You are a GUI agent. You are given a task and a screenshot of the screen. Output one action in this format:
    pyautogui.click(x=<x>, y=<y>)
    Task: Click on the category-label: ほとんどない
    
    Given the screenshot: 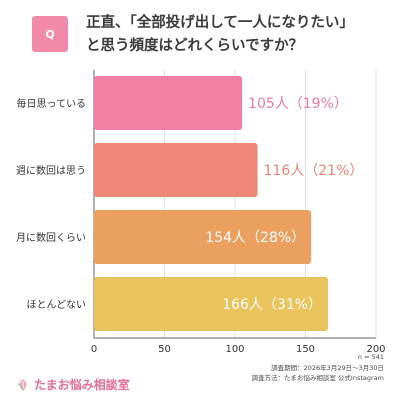 What is the action you would take?
    pyautogui.click(x=57, y=305)
    